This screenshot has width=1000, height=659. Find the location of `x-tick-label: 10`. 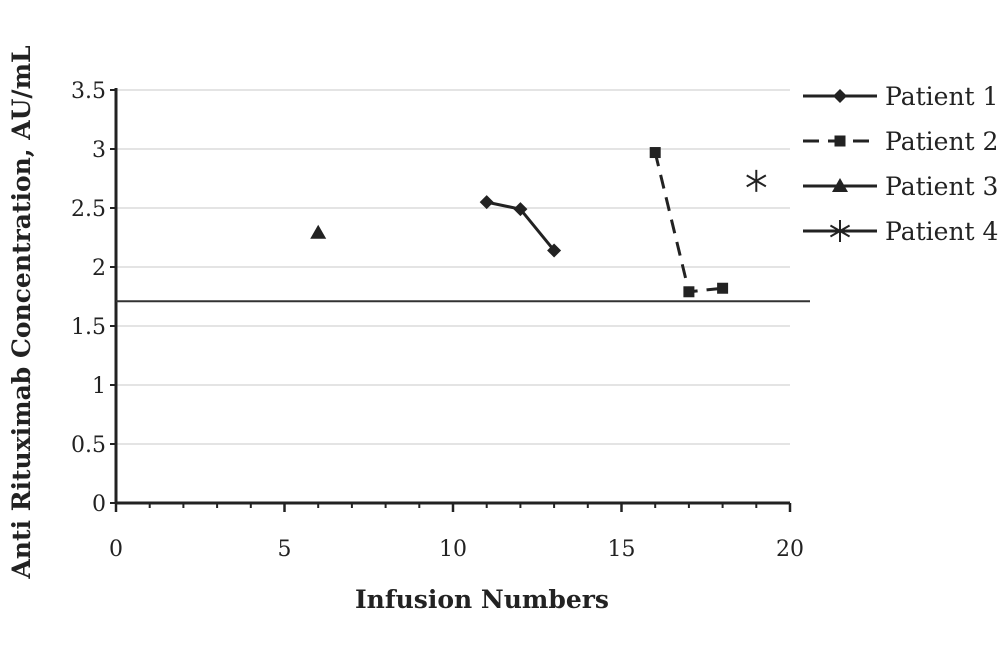

x-tick-label: 10 is located at coordinates (453, 549).